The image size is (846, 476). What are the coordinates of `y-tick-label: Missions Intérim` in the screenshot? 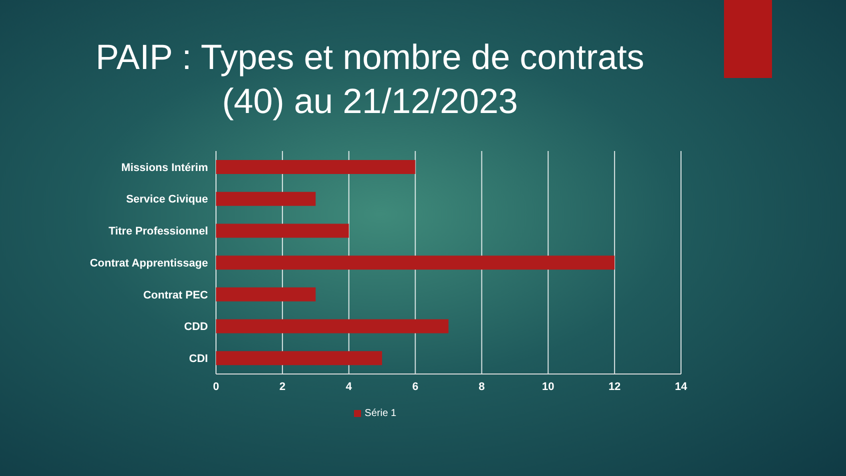 It's located at (164, 168).